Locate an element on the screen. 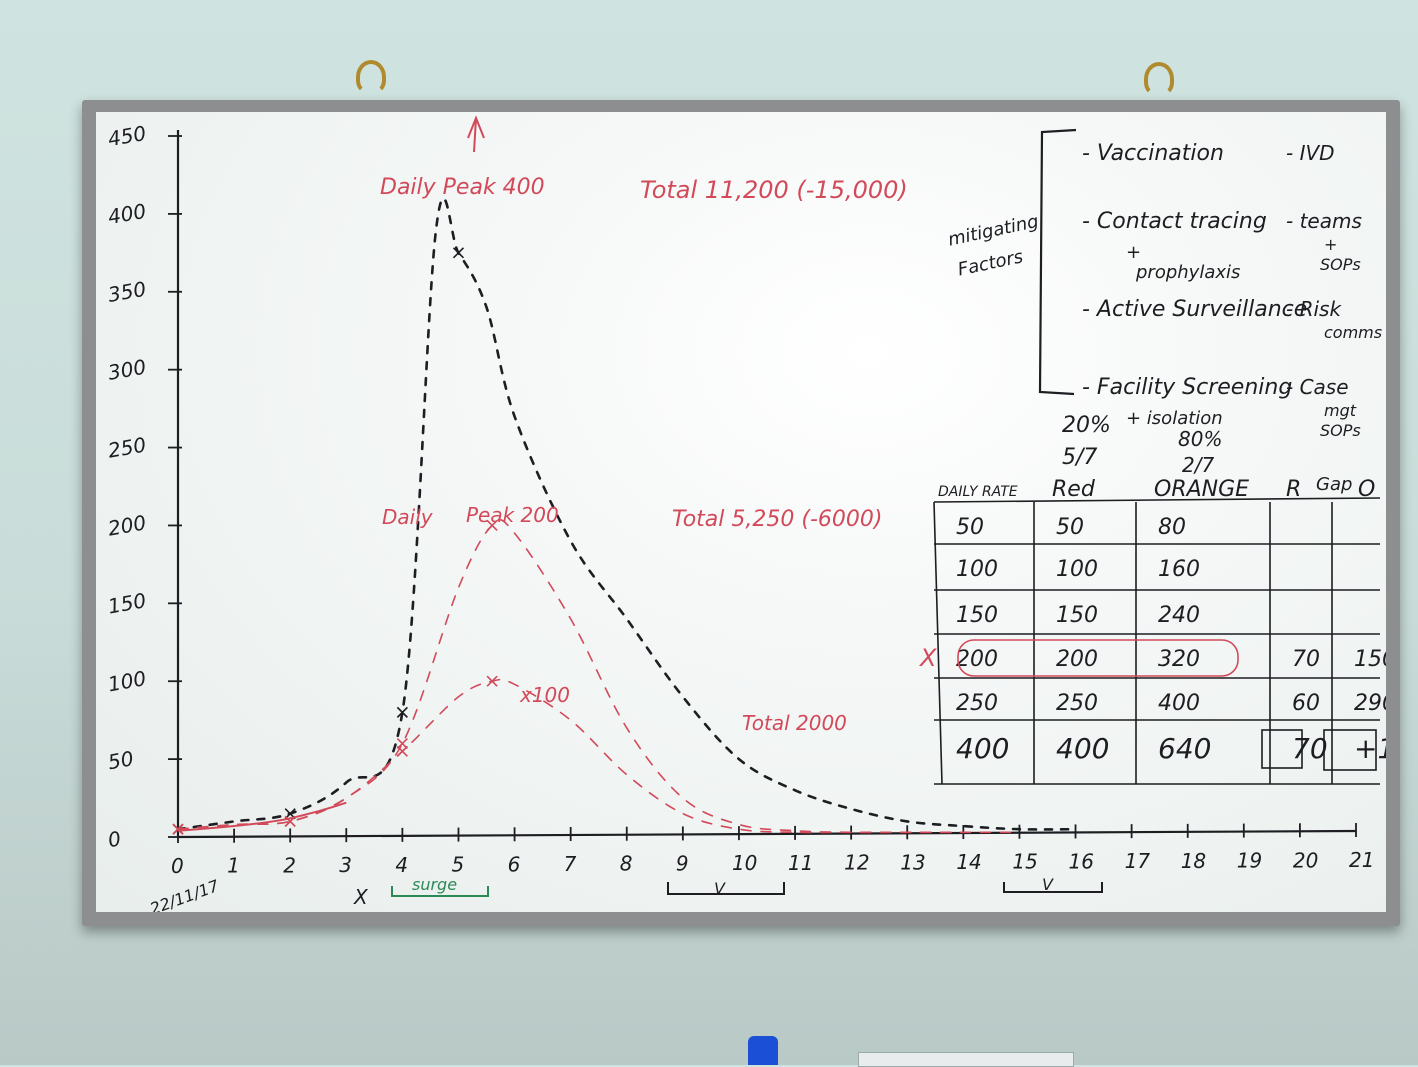 Image resolution: width=1418 pixels, height=1067 pixels. x-tick-label-4: 4 is located at coordinates (401, 865).